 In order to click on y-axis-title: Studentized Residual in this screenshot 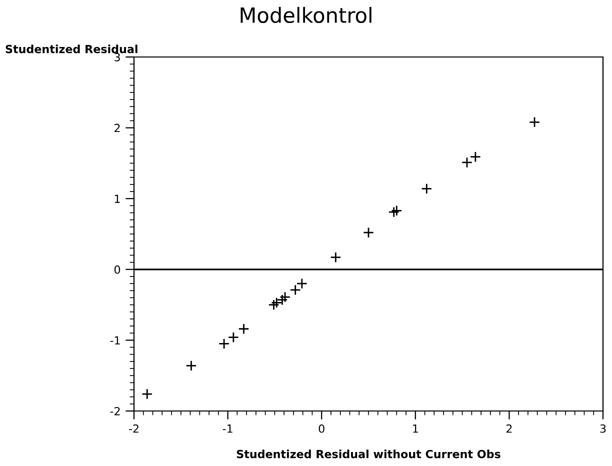, I will do `click(72, 49)`.